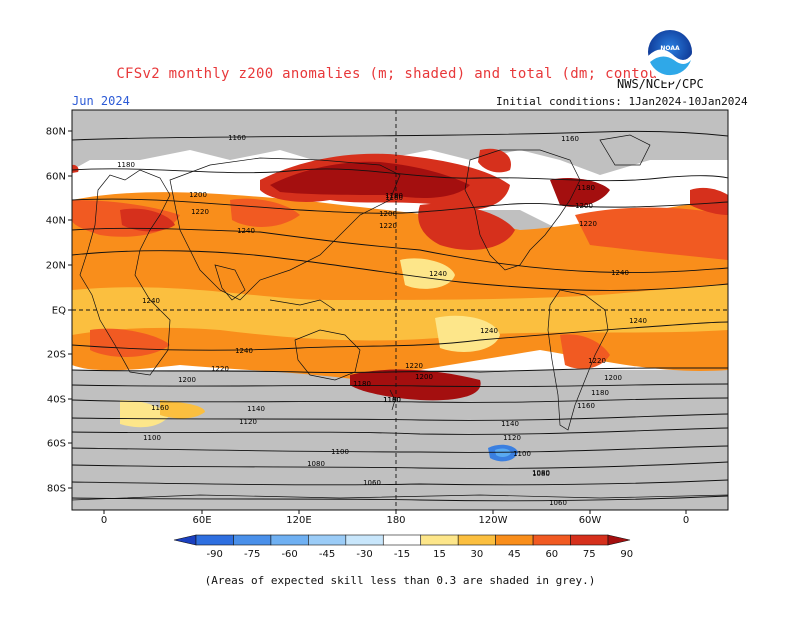 The width and height of the screenshot is (800, 618). I want to click on longitude-axis: 0 60E 120E 180 120W 60W 0, so click(395, 518).